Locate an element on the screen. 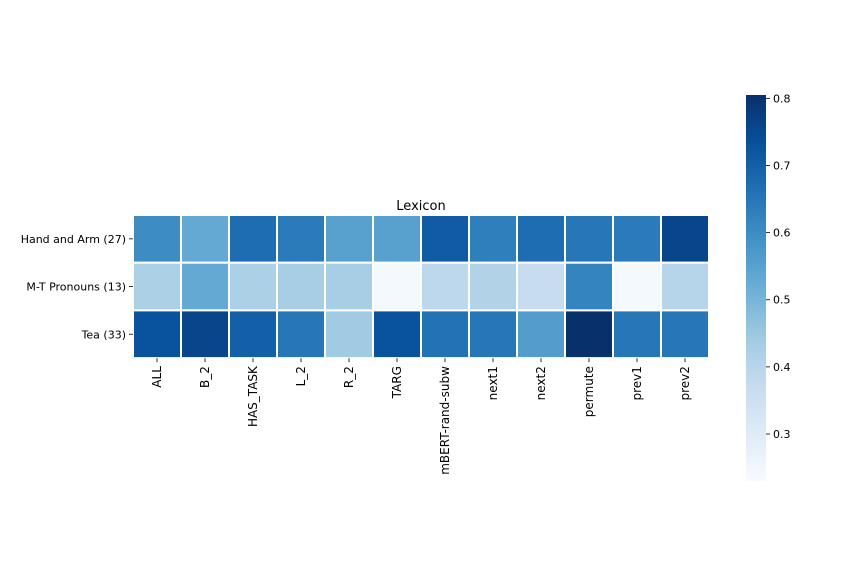  colorbar-gradient is located at coordinates (756, 288).